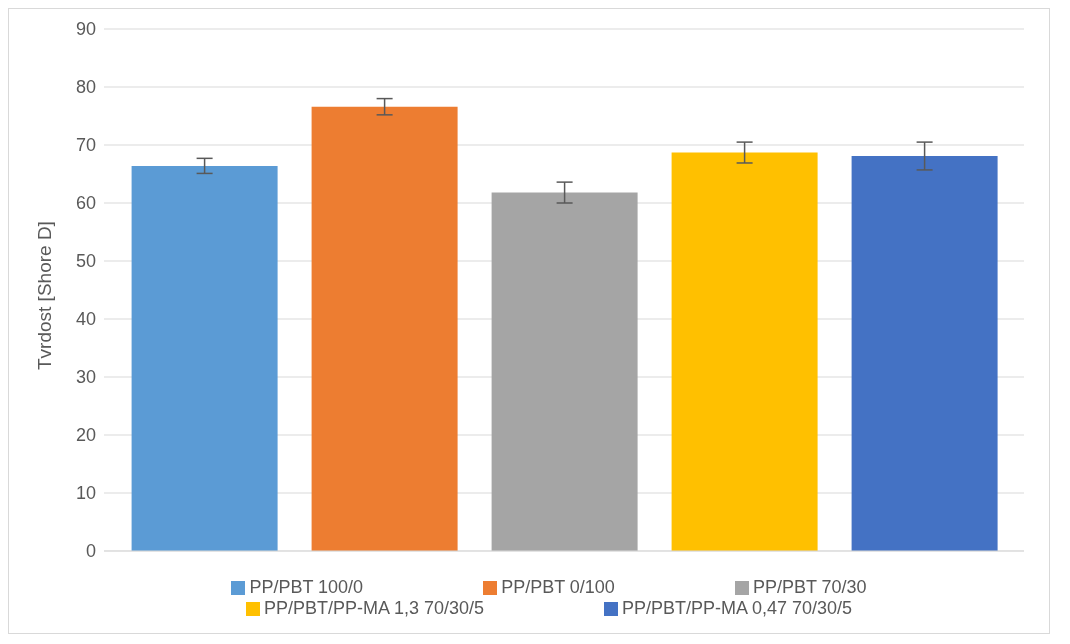 This screenshot has height=644, width=1070. I want to click on y-tick-label: 50, so click(85, 261).